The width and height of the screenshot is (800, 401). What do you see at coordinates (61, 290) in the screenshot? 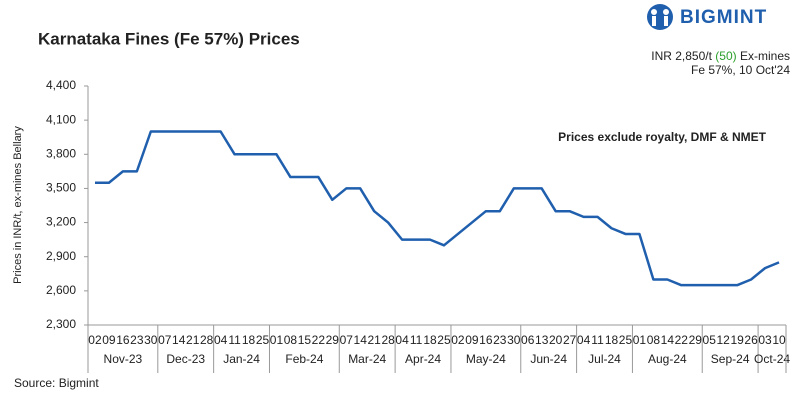
I see `y-tick-label: 2,600` at bounding box center [61, 290].